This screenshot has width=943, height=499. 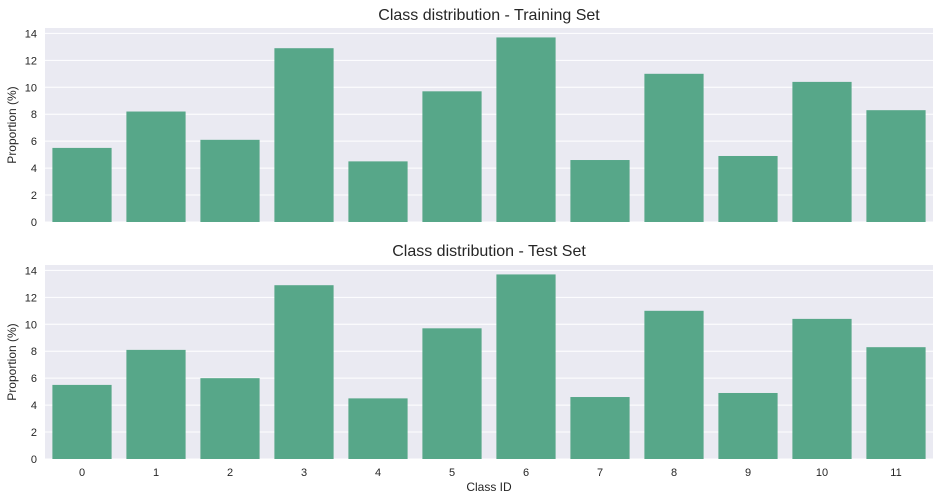 I want to click on ytick-label-training-8: 8, so click(x=34, y=115).